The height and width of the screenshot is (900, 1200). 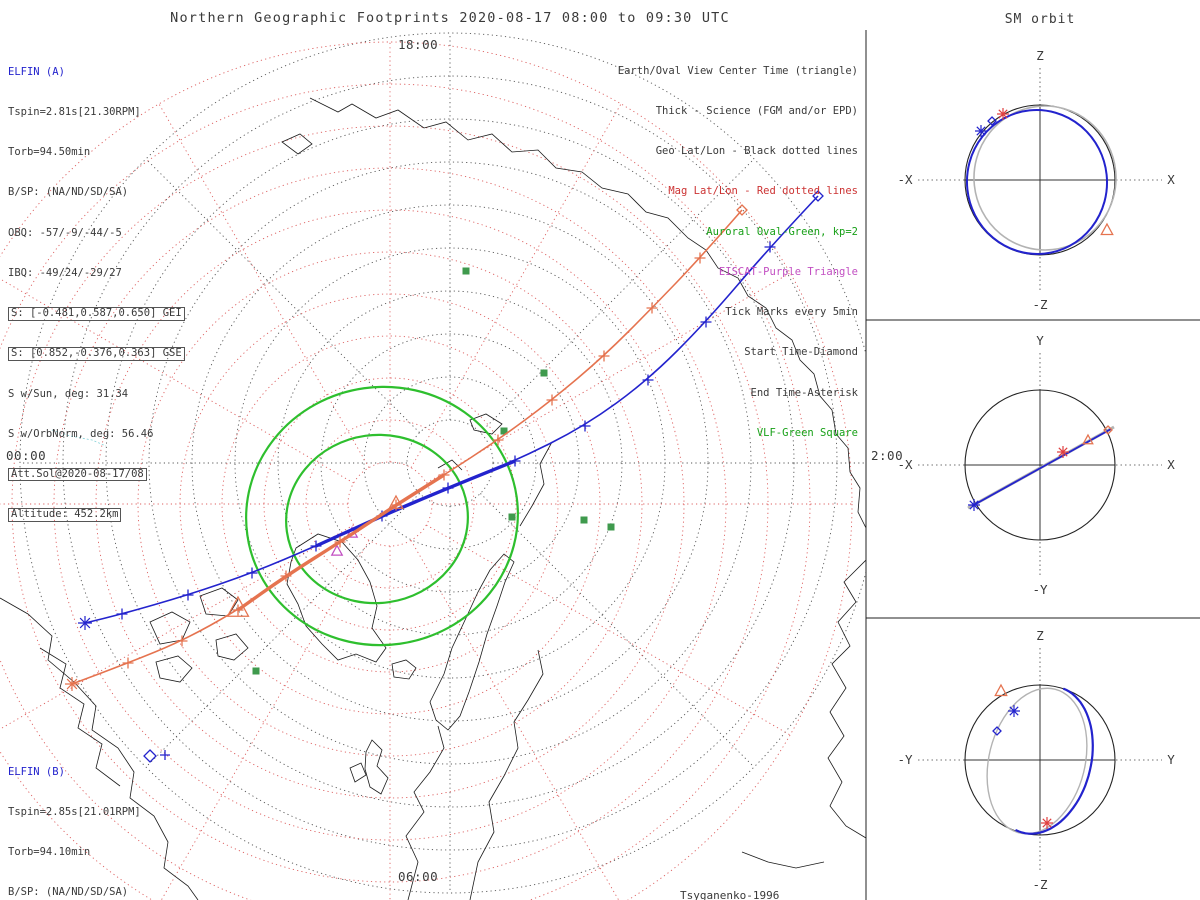 What do you see at coordinates (273, 628) in the screenshot?
I see `extra-markers` at bounding box center [273, 628].